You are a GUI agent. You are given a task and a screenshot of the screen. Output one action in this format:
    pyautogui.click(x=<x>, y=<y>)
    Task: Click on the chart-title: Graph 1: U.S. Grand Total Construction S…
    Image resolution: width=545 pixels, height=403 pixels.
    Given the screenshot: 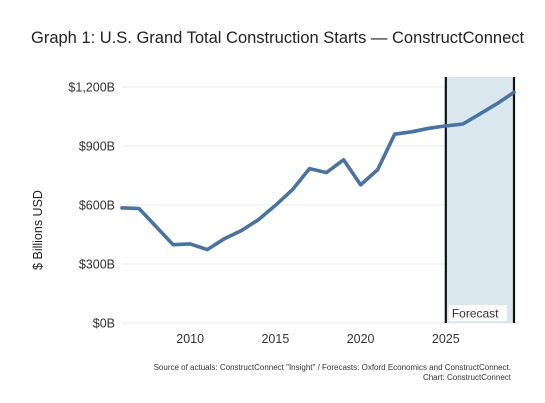 What is the action you would take?
    pyautogui.click(x=278, y=38)
    